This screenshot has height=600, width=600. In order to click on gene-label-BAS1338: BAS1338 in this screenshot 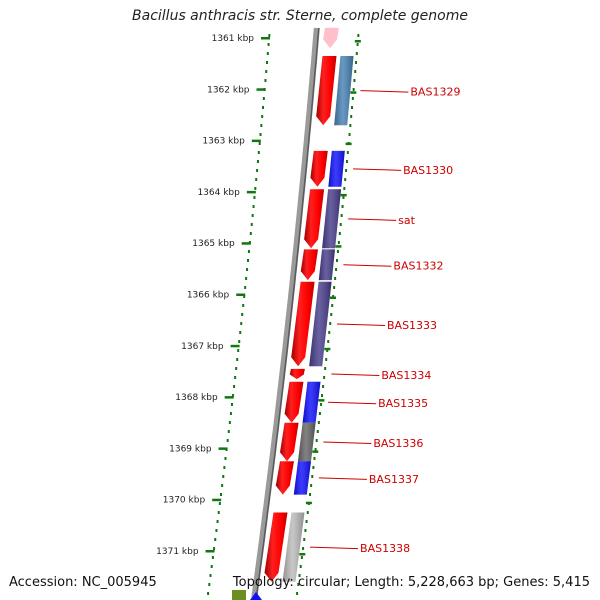, I will do `click(385, 548)`.